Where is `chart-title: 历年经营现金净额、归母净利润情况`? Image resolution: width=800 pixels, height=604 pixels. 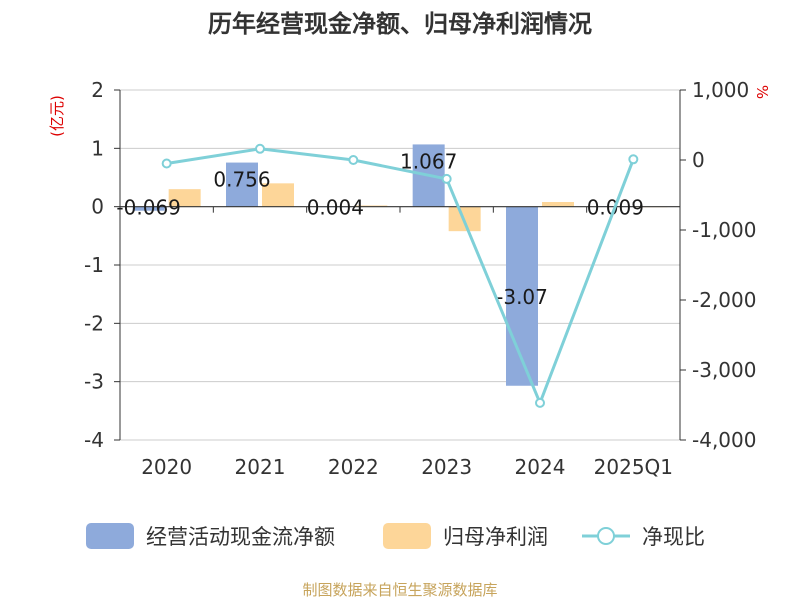
chart-title: 历年经营现金净额、归母净利润情况 is located at coordinates (400, 24).